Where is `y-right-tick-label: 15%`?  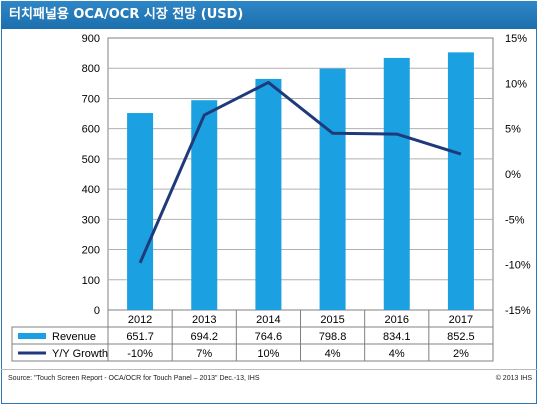 y-right-tick-label: 15% is located at coordinates (516, 39).